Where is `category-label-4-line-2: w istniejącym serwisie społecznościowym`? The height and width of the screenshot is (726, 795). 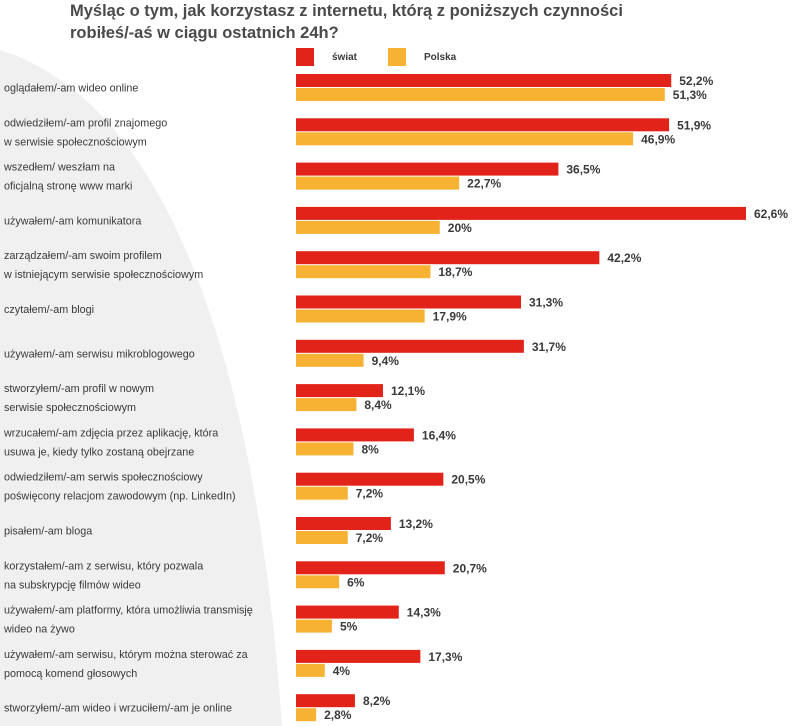 category-label-4-line-2: w istniejącym serwisie społecznościowym is located at coordinates (103, 275).